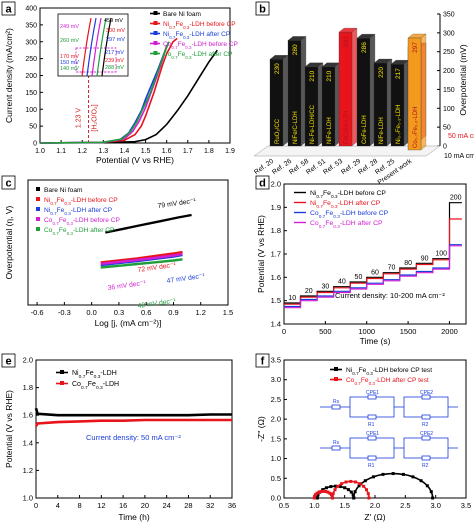 The image size is (474, 531). Describe the element at coordinates (325, 286) in the screenshot. I see `step-label: 30` at that location.